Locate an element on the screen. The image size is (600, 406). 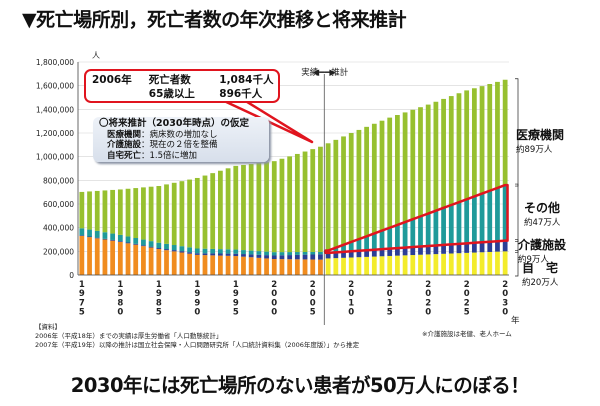
bar-2017 is located at coordinates (405, 193).